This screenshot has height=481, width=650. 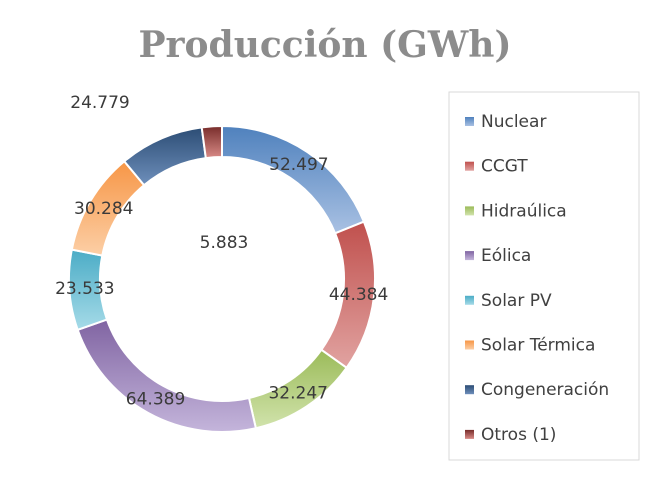 What do you see at coordinates (524, 211) in the screenshot?
I see `legend-label-hidraulica: Hidraúlica` at bounding box center [524, 211].